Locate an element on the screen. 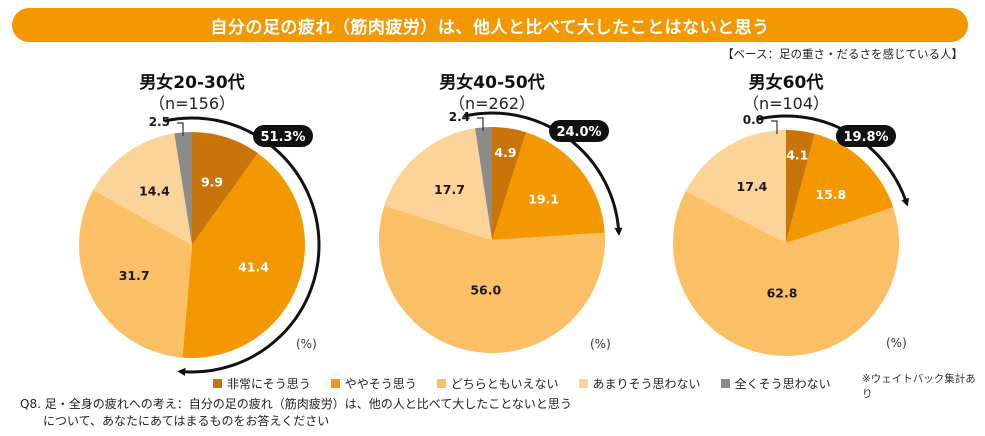 The image size is (985, 436). legend-item: 非常にそう思う is located at coordinates (262, 383).